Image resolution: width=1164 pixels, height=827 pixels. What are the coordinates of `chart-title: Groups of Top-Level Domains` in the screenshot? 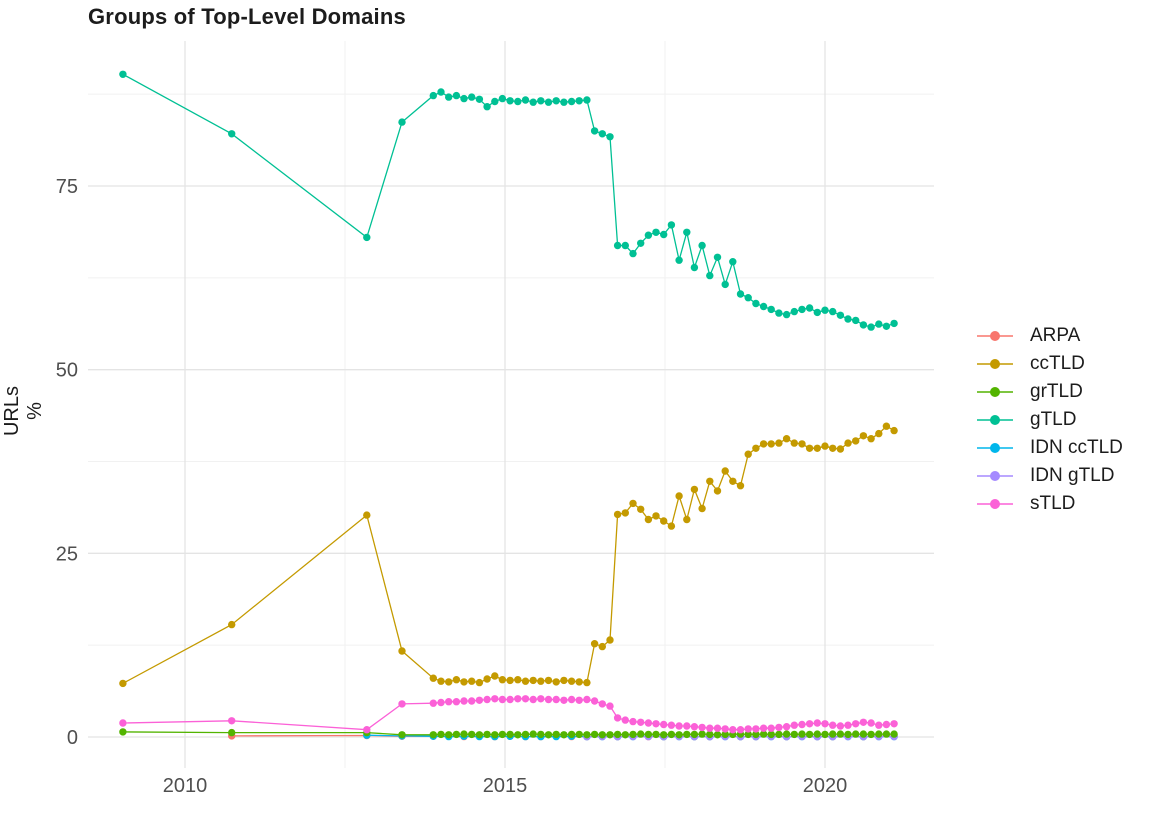 It's located at (247, 16).